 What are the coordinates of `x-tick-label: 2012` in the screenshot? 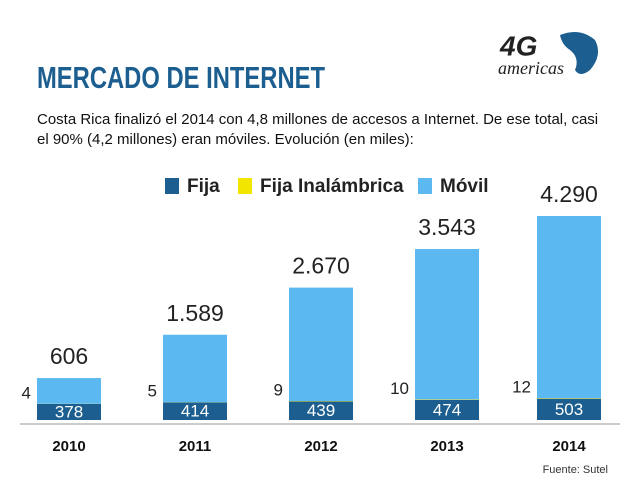 It's located at (320, 446).